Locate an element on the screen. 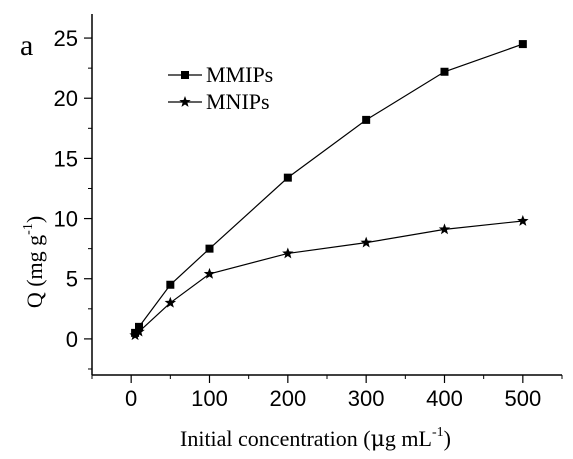 This screenshot has width=573, height=459. panel-label: a is located at coordinates (26, 45).